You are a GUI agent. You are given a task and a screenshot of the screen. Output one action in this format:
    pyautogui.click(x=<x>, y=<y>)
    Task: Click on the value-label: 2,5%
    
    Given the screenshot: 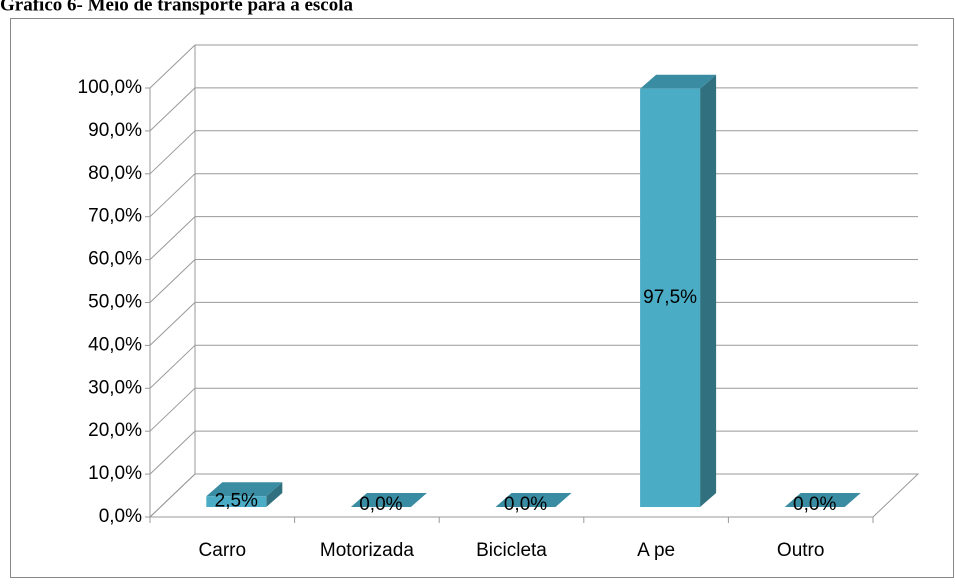 What is the action you would take?
    pyautogui.click(x=236, y=501)
    